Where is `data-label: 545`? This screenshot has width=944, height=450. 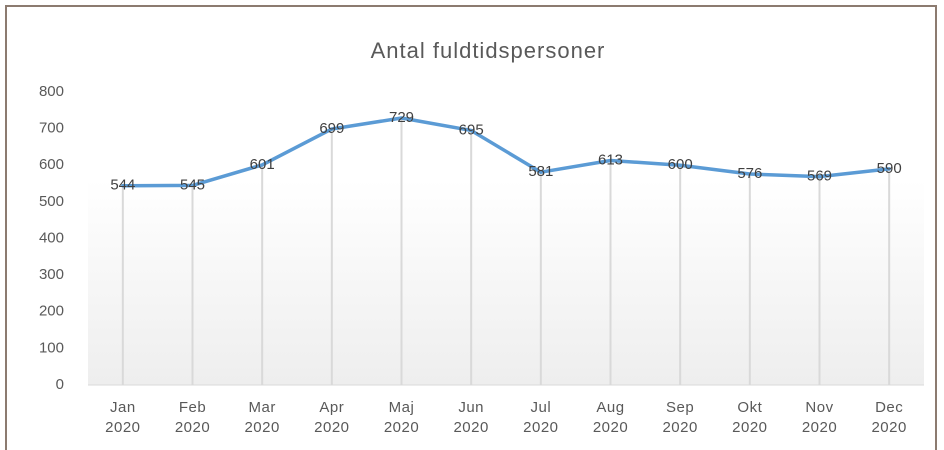 data-label: 545 is located at coordinates (192, 184).